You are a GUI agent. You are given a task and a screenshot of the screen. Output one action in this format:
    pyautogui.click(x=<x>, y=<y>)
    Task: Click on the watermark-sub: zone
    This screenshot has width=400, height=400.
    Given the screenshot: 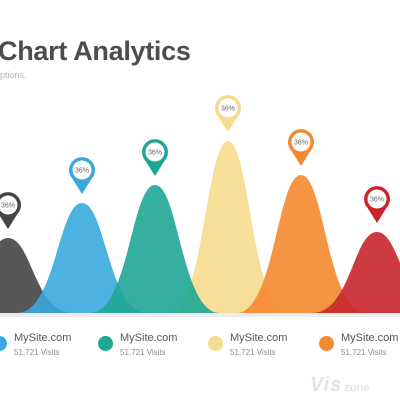 What is the action you would take?
    pyautogui.click(x=357, y=388)
    